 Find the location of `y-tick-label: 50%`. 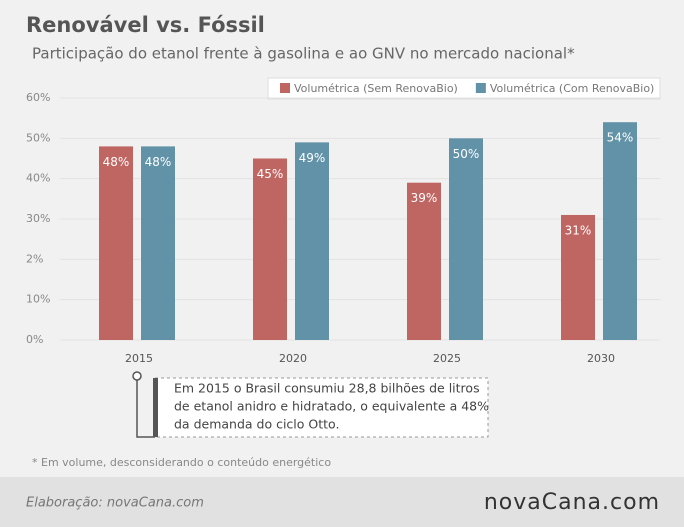

y-tick-label: 50% is located at coordinates (38, 137).